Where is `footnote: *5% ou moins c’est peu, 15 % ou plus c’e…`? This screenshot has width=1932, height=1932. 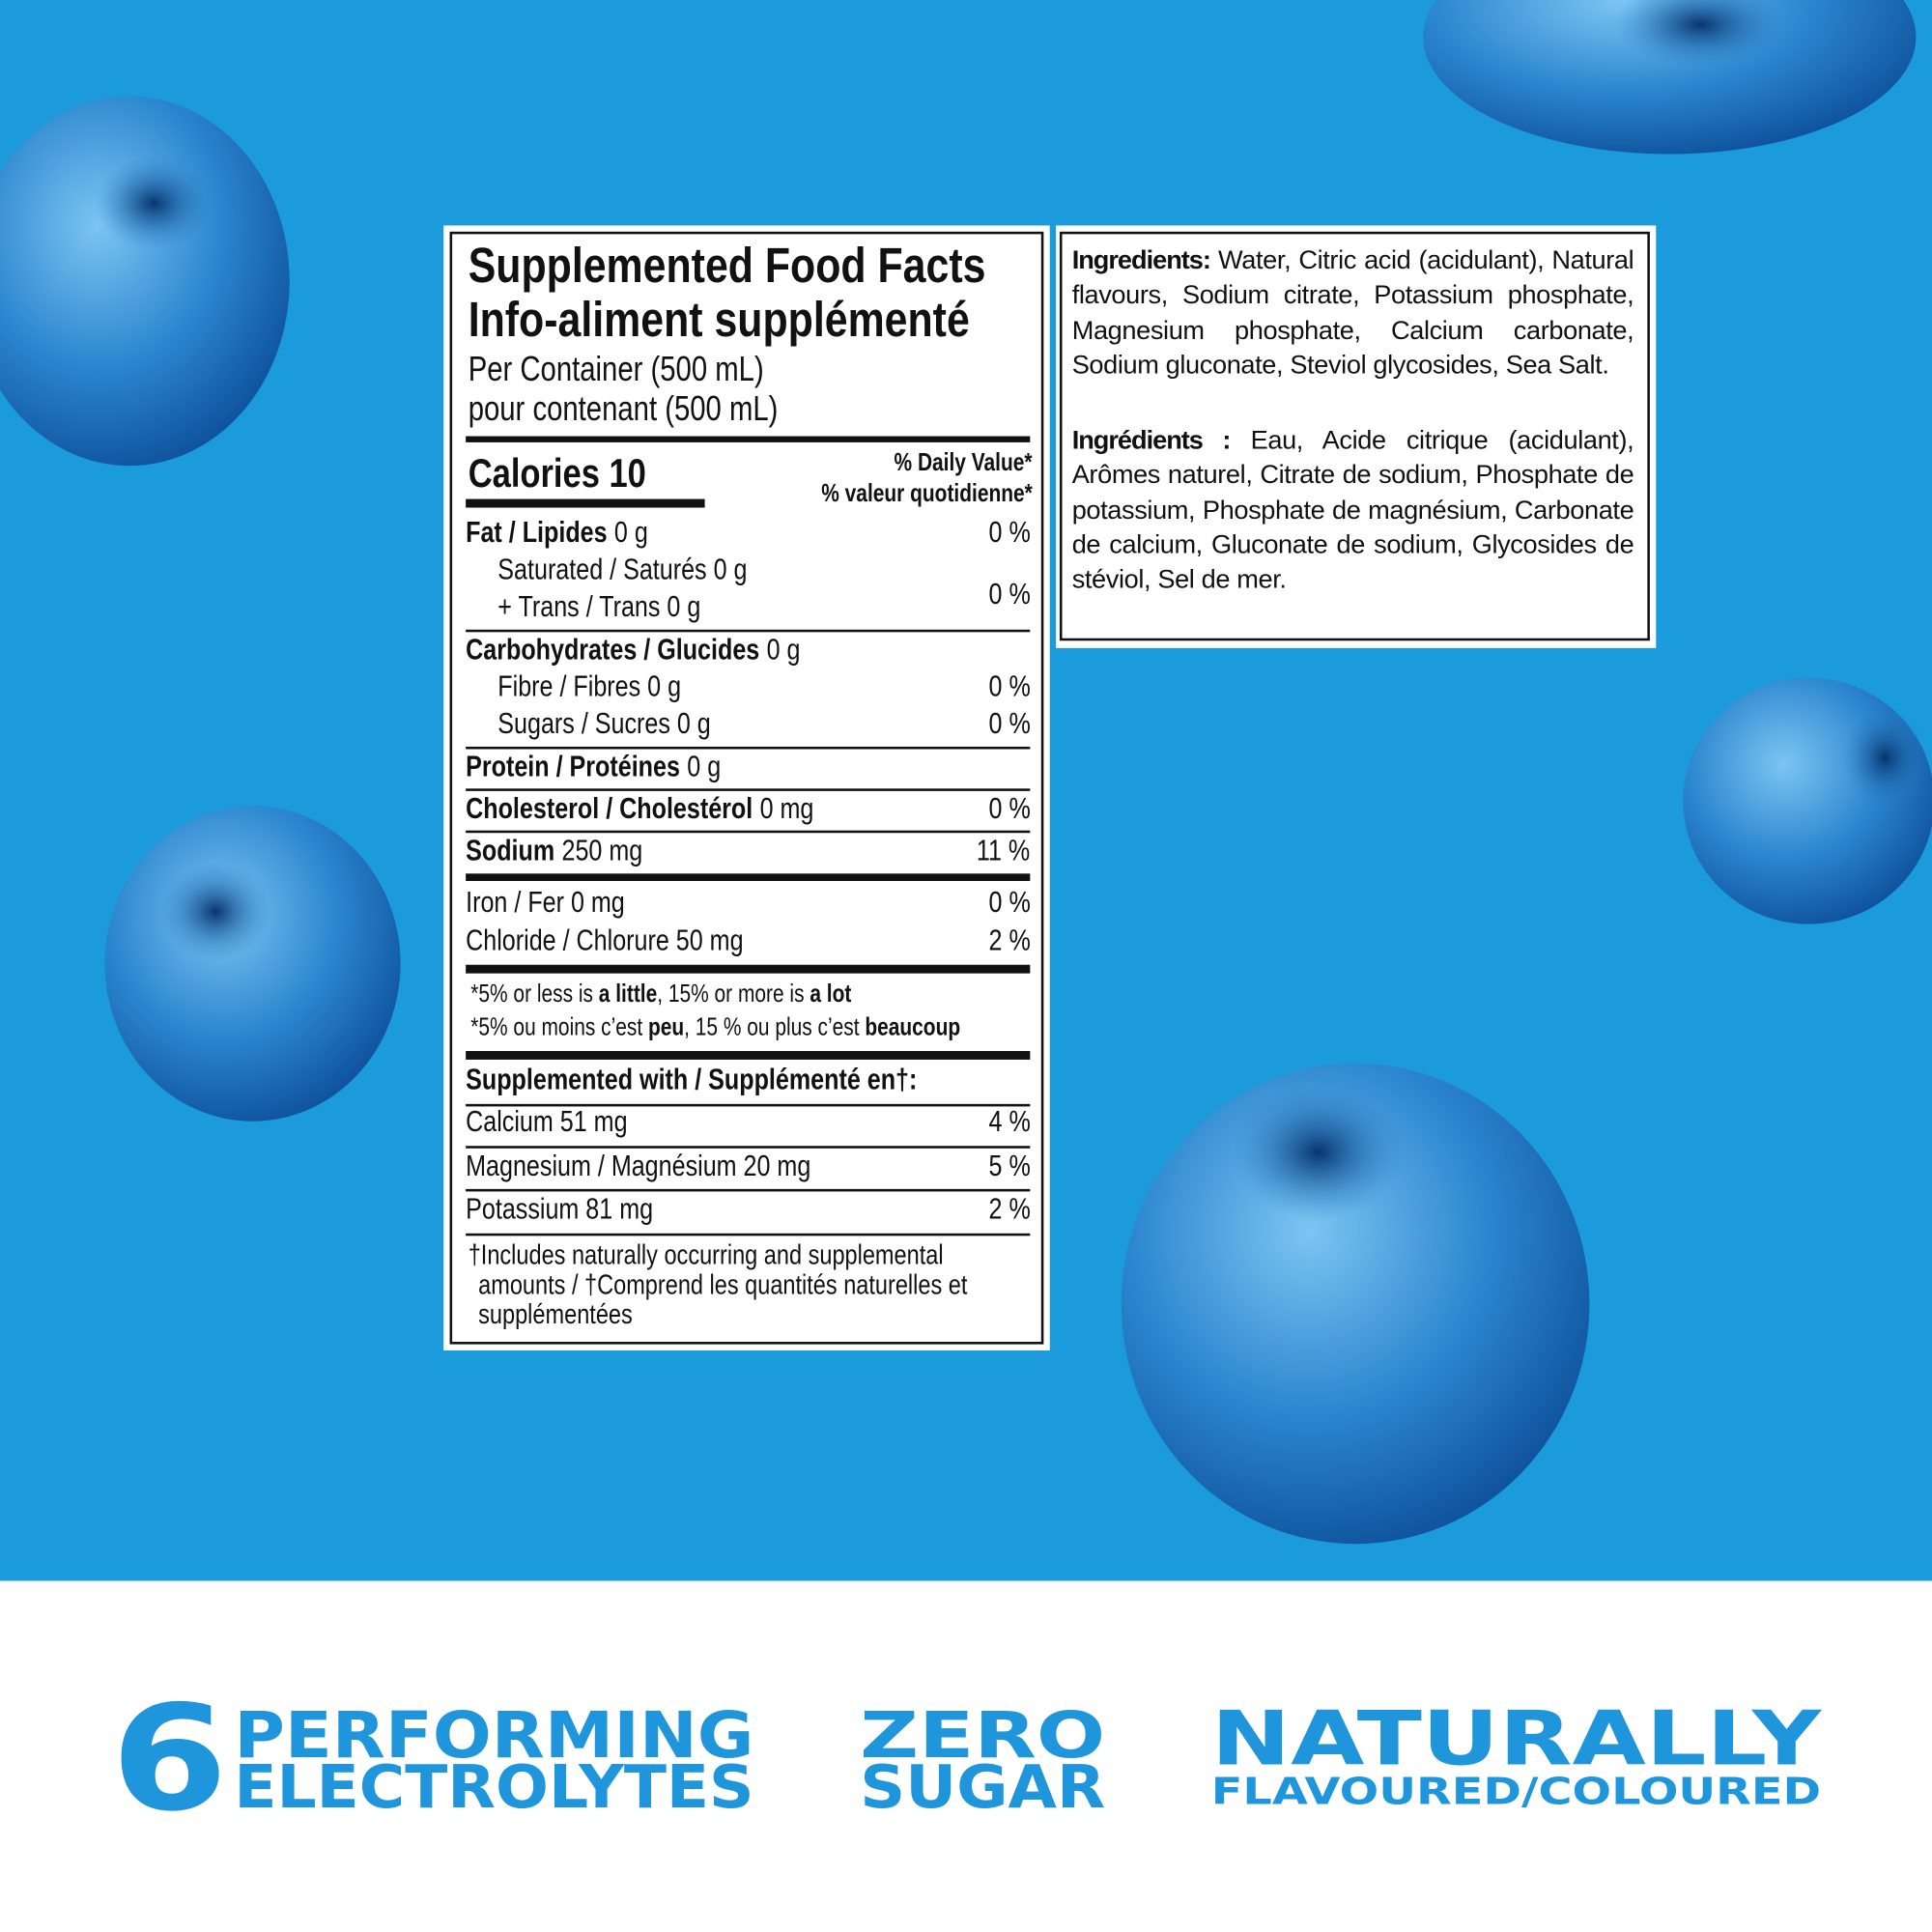 footnote: *5% ou moins c’est peu, 15 % ou plus c’e… is located at coordinates (768, 1027).